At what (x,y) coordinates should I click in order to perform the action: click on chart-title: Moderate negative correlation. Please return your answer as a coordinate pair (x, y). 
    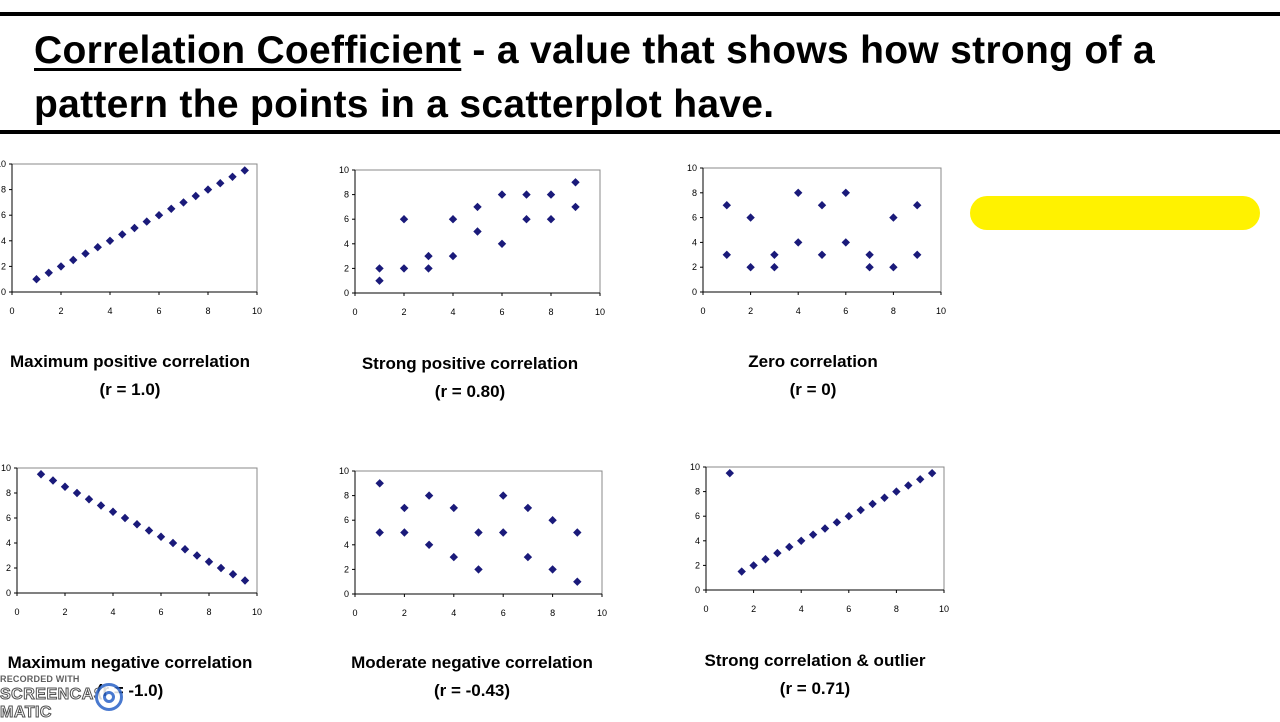
    Looking at the image, I should click on (472, 662).